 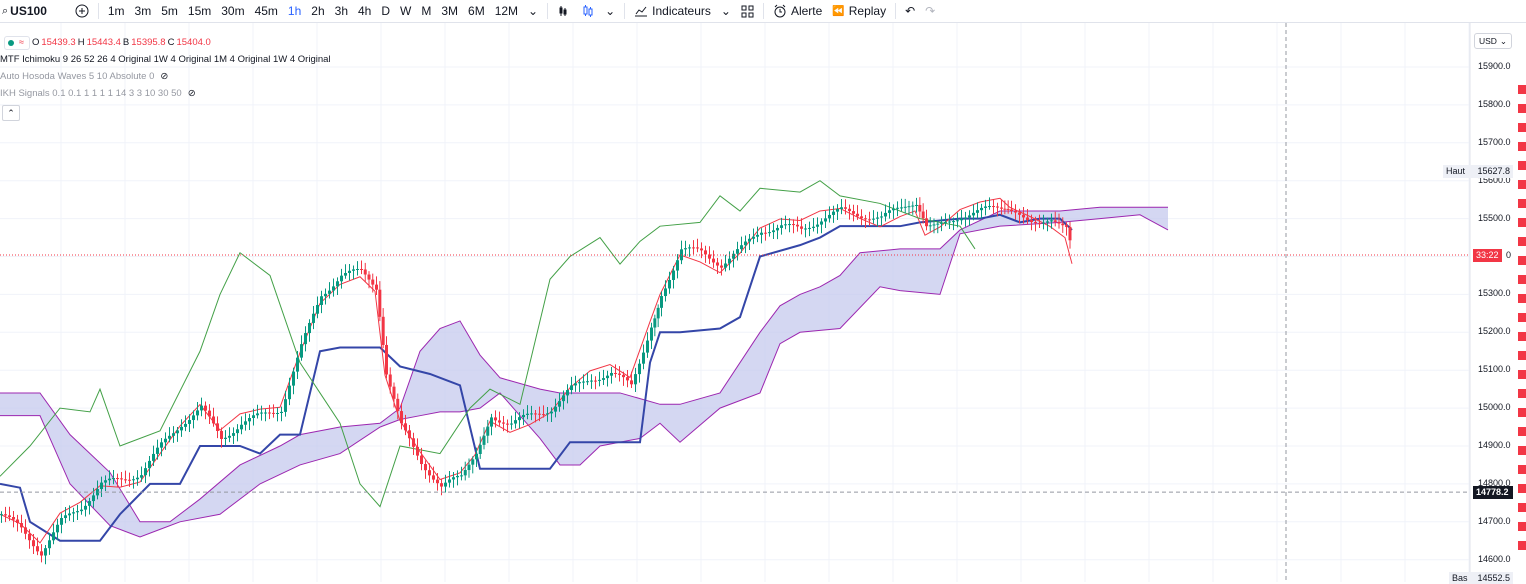 I want to click on timeframe-dropdown-button: ⌄, so click(x=533, y=11).